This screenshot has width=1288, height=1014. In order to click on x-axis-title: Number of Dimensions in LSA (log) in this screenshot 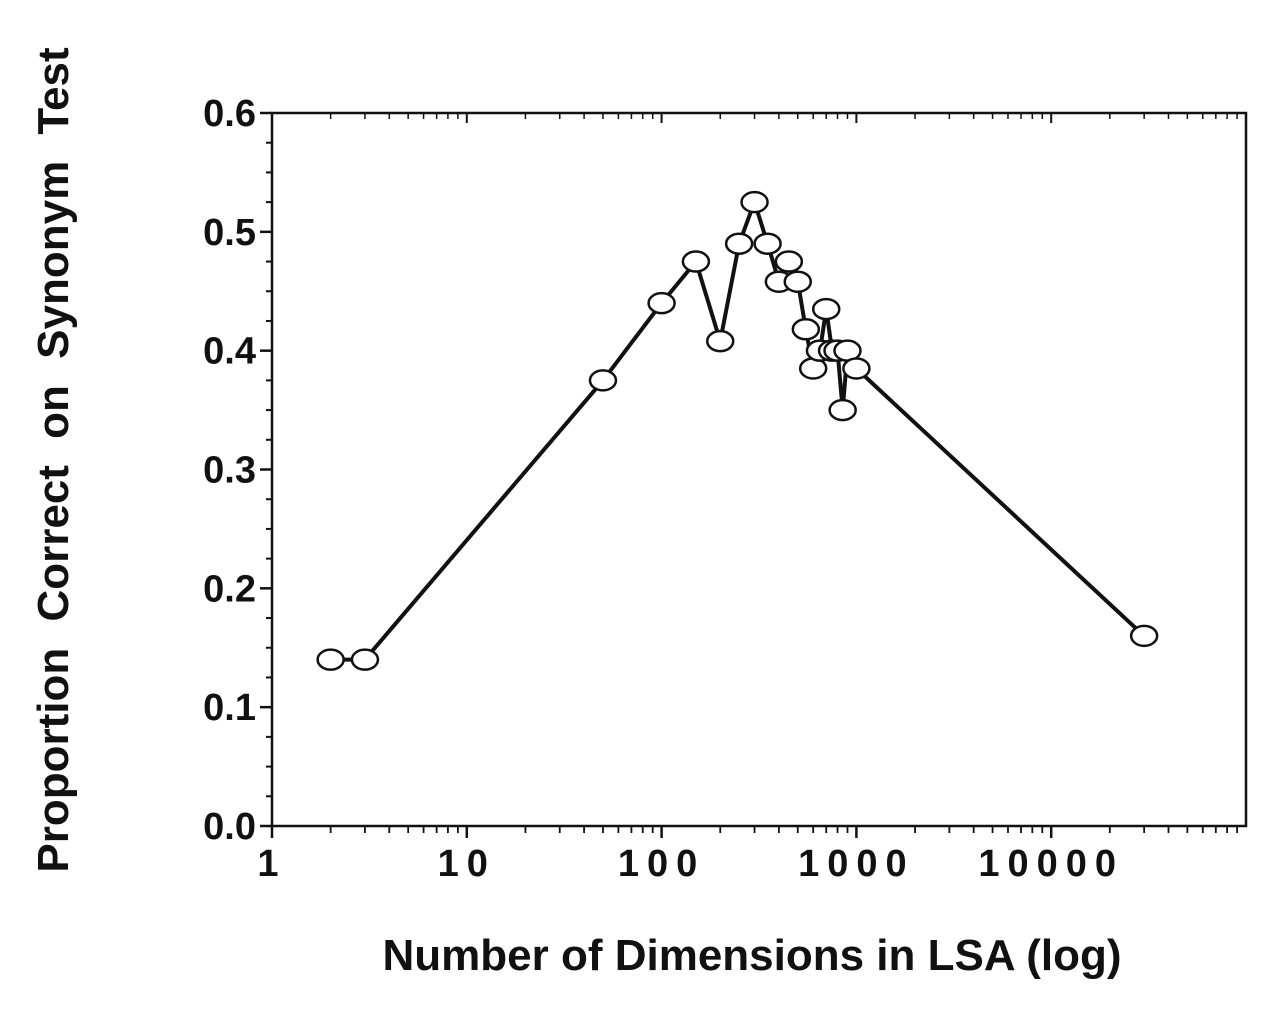, I will do `click(751, 955)`.